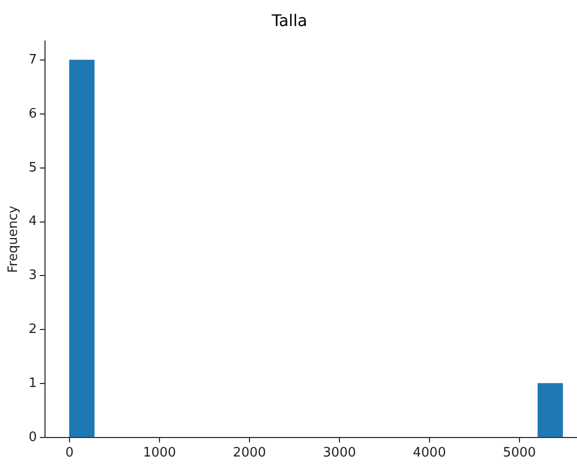 This screenshot has height=464, width=577. I want to click on x-tick-label: 5000, so click(519, 453).